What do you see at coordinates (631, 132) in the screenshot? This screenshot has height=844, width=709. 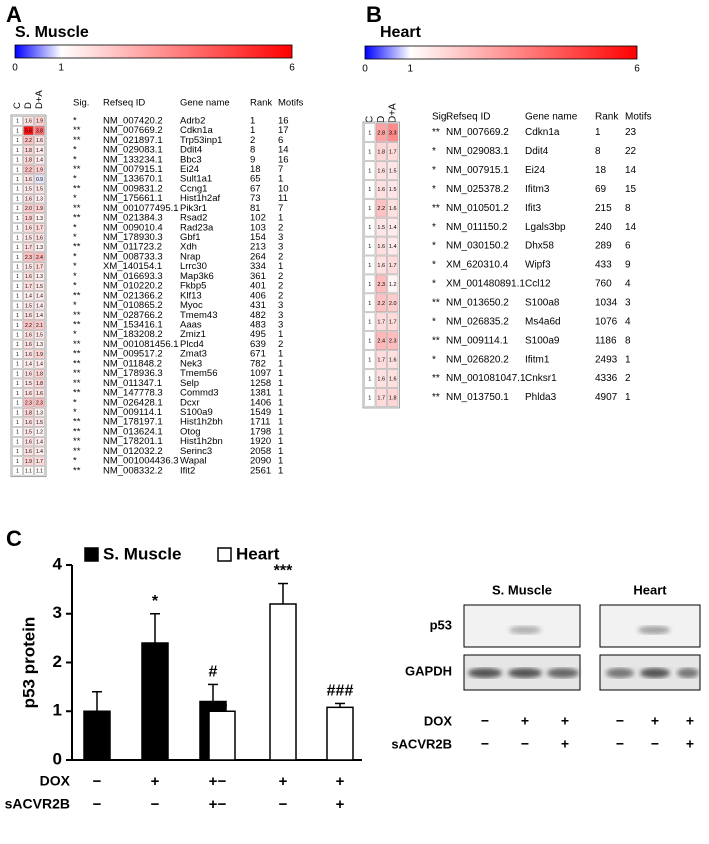 I see `table-cell: 23` at bounding box center [631, 132].